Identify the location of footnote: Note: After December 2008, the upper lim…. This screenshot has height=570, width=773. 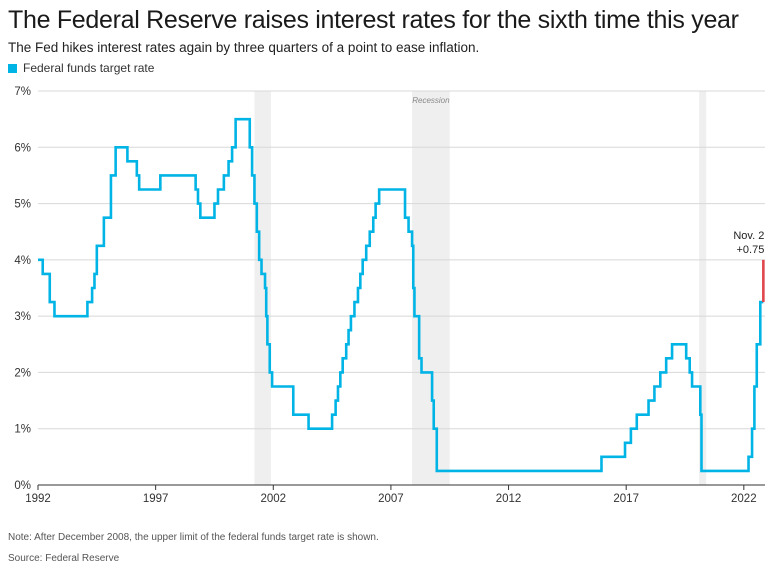
(193, 537).